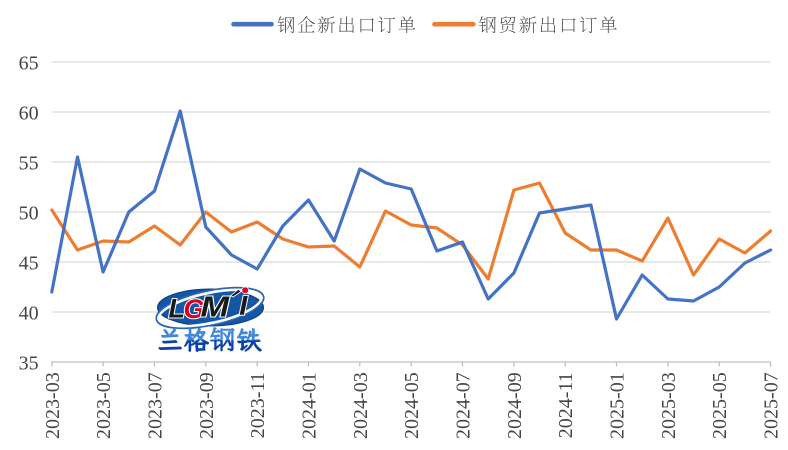 The image size is (788, 450). What do you see at coordinates (772, 405) in the screenshot?
I see `svg-text: 2025-07` at bounding box center [772, 405].